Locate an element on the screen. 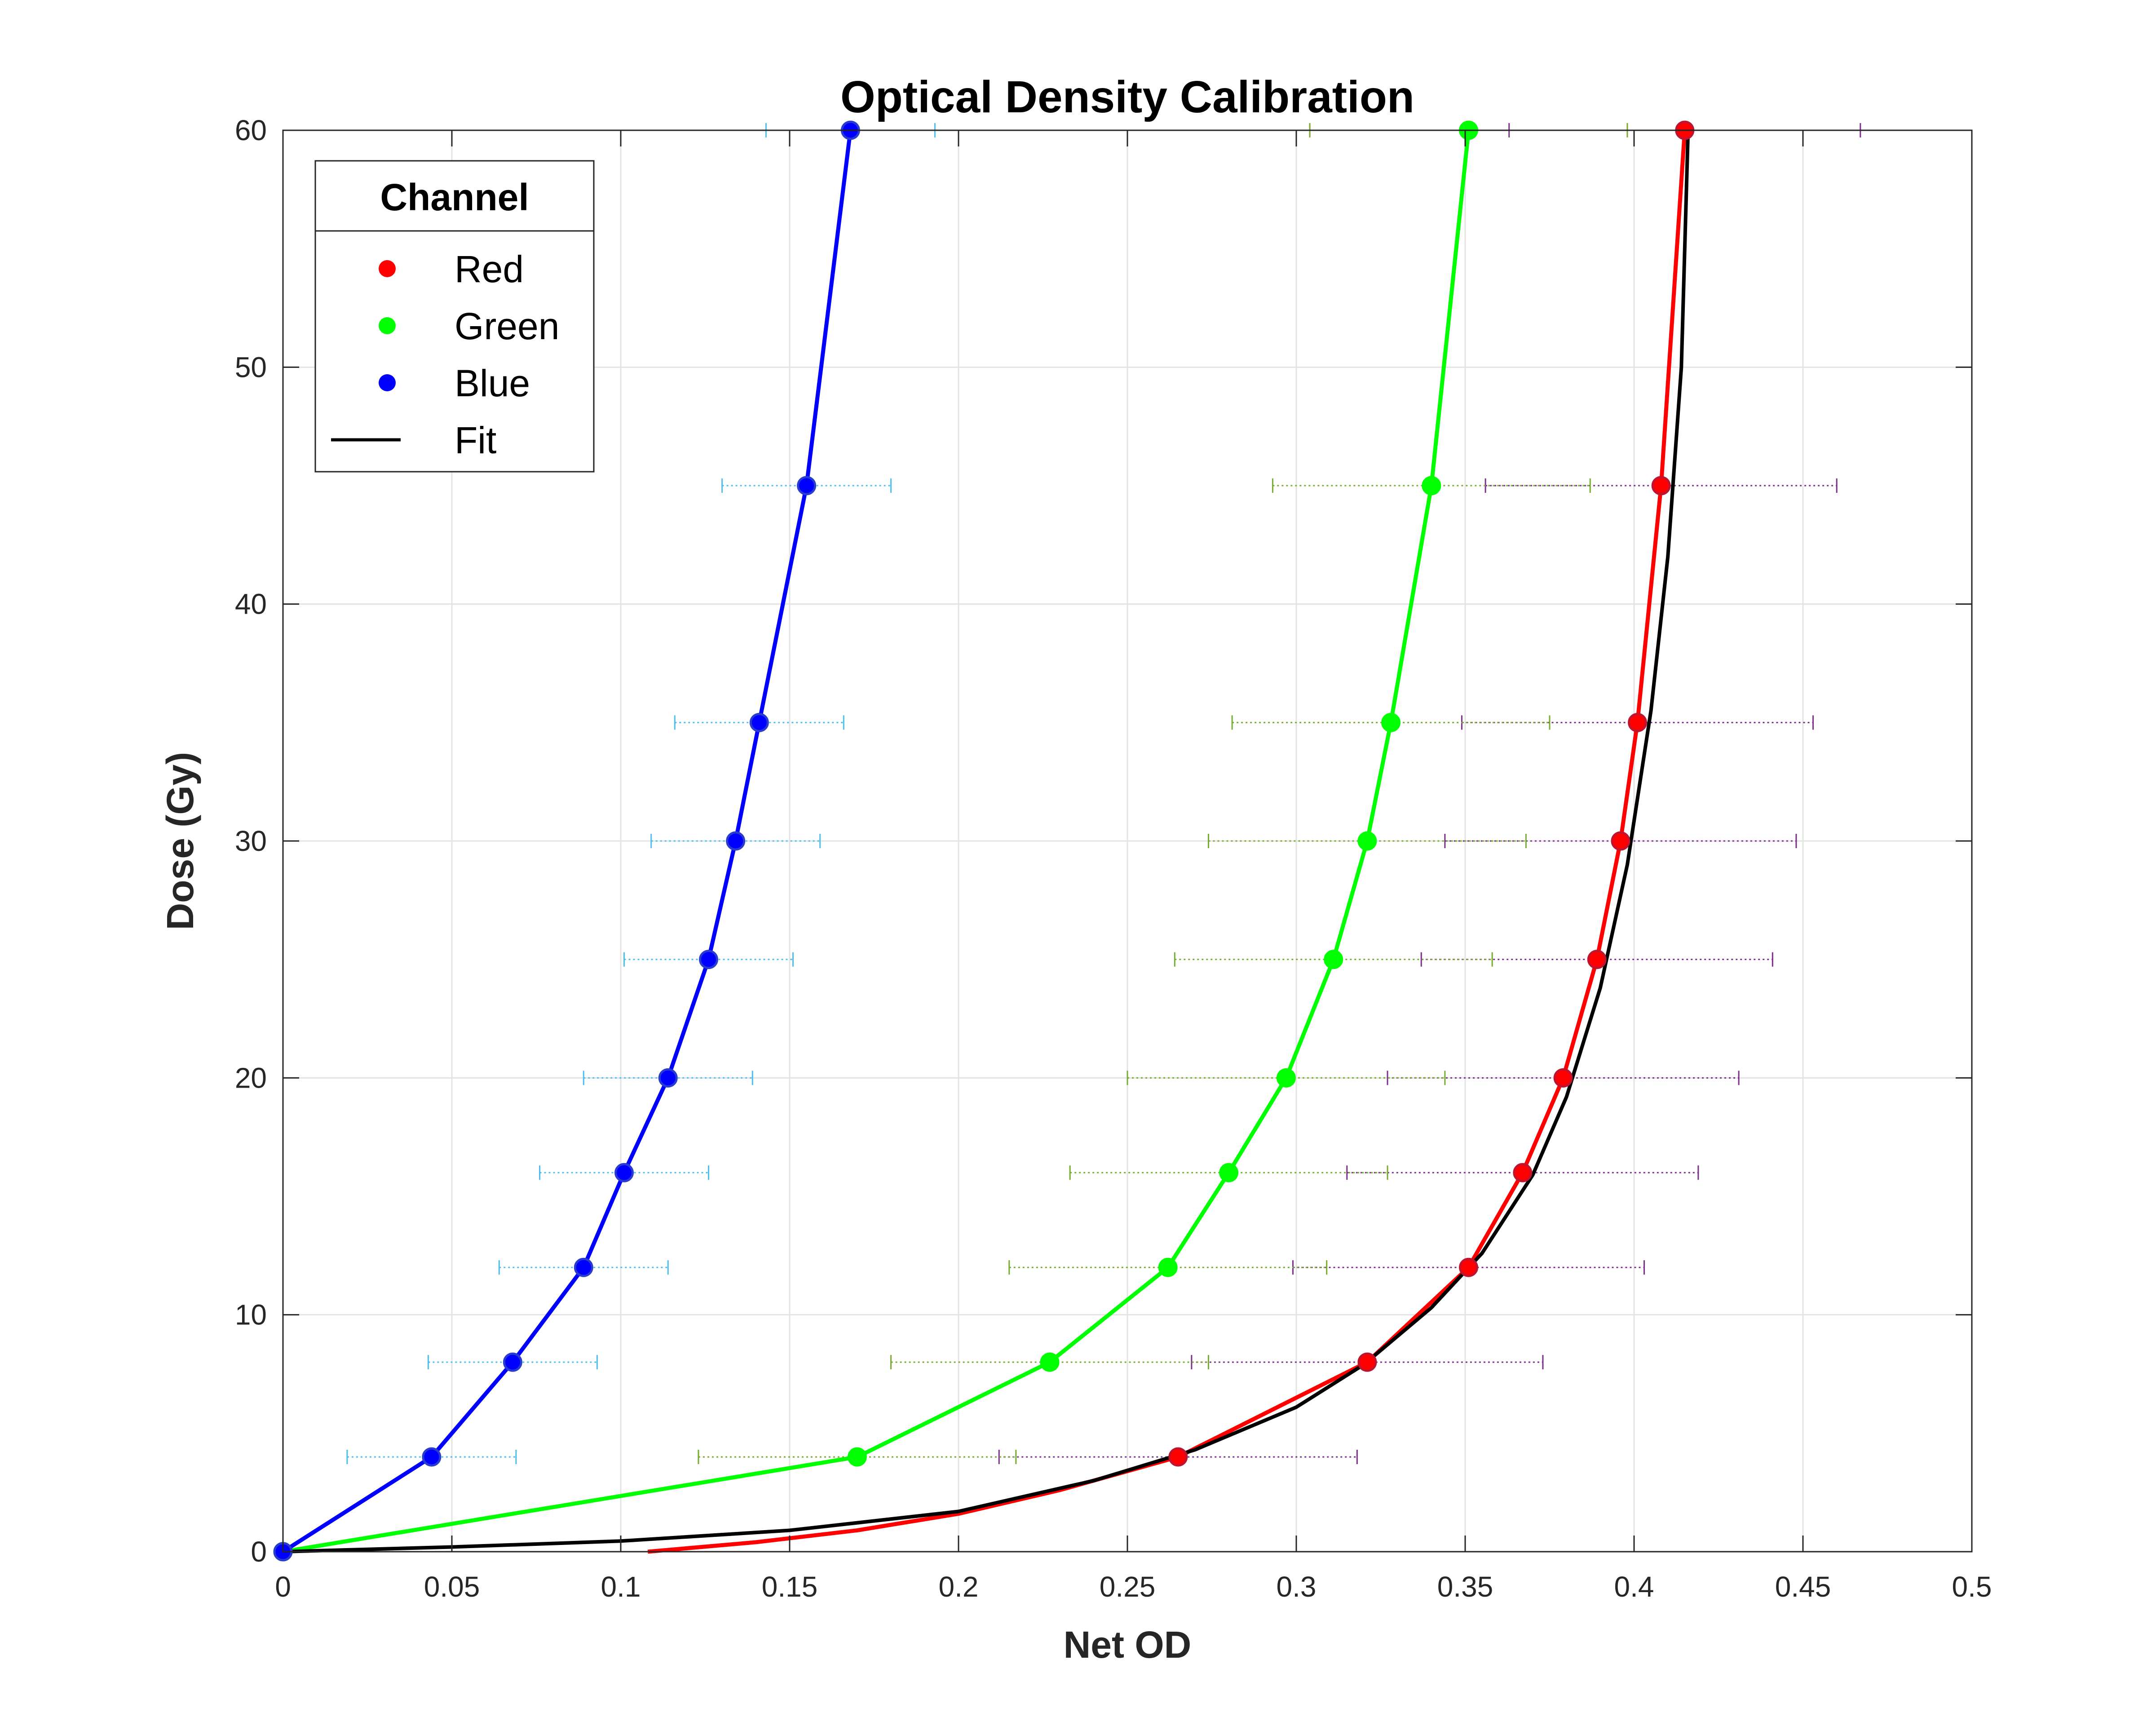  x-tick-label: 0.1 is located at coordinates (621, 1587).